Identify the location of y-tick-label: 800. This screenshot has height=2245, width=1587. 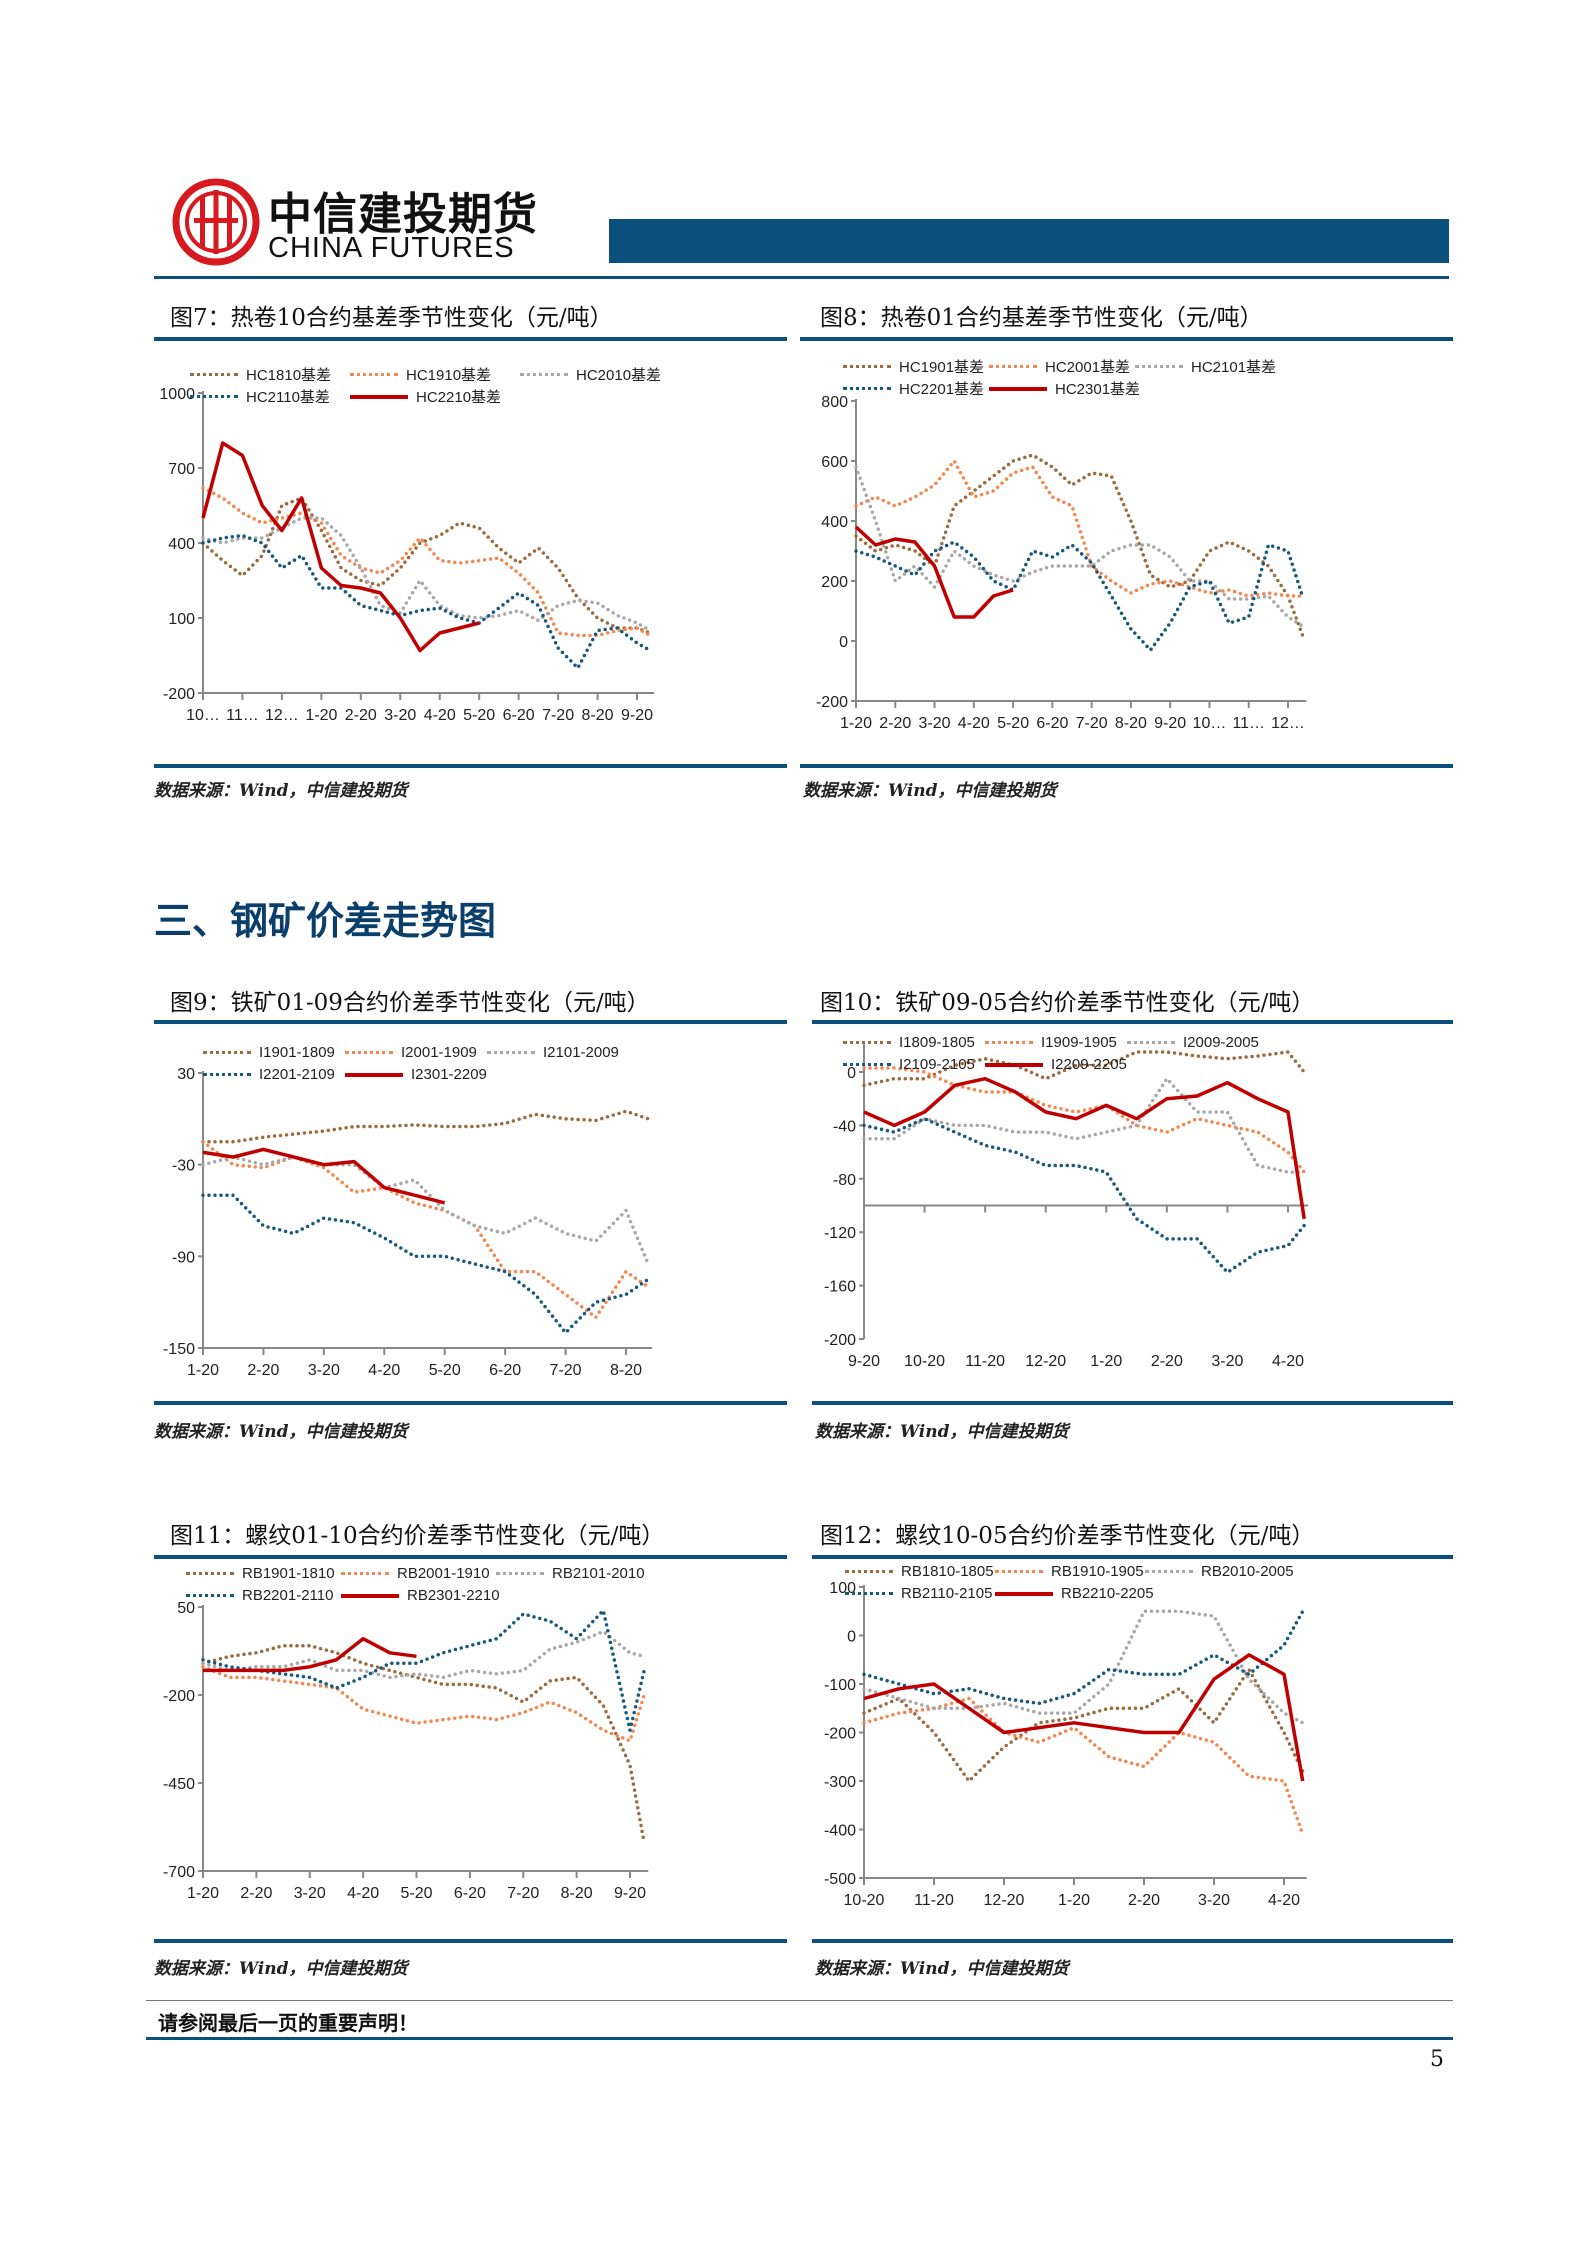
(834, 402).